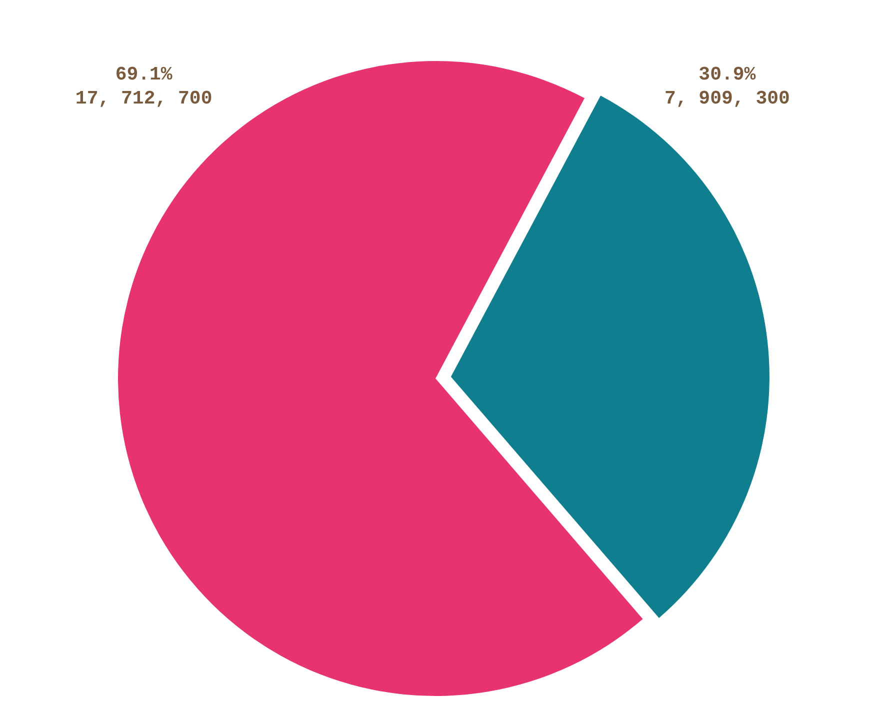  I want to click on data-label: 69.1% 17, 712, 700, so click(143, 87).